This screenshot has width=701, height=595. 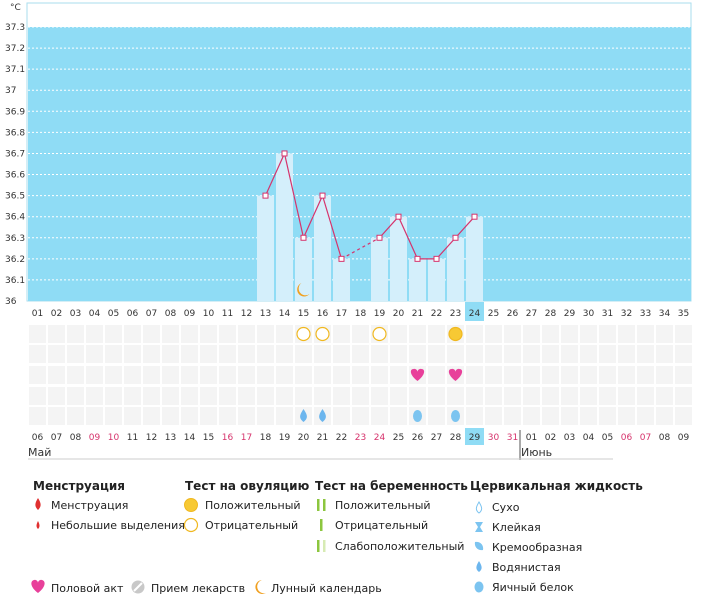 I want to click on cycle-day-label: 09, so click(x=190, y=314).